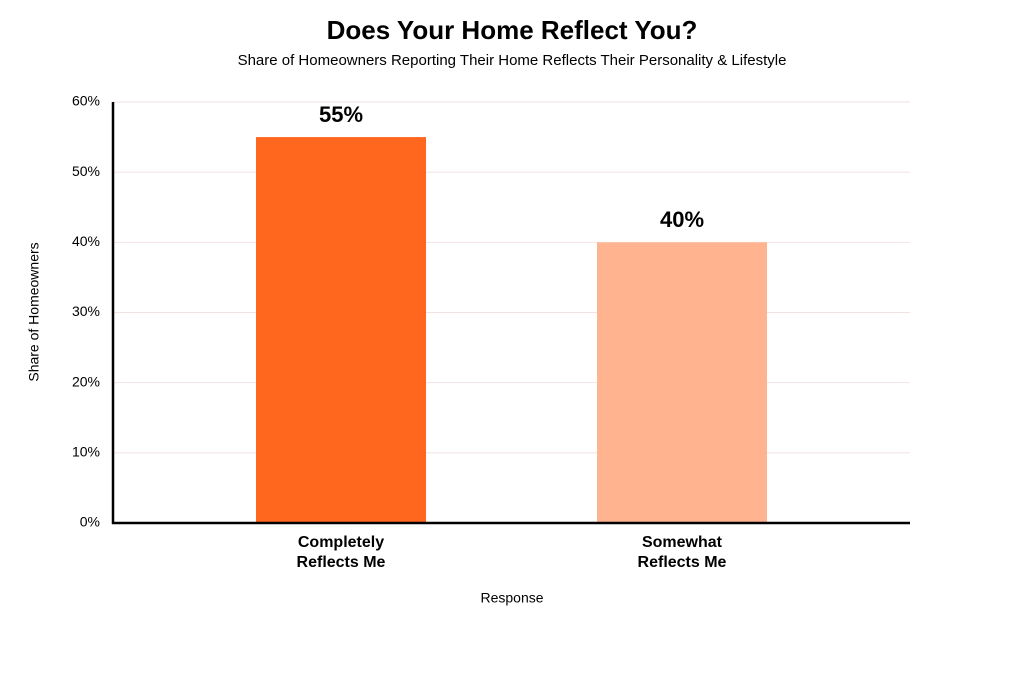 The image size is (1024, 683). What do you see at coordinates (86, 101) in the screenshot?
I see `y-tick-label: 60%` at bounding box center [86, 101].